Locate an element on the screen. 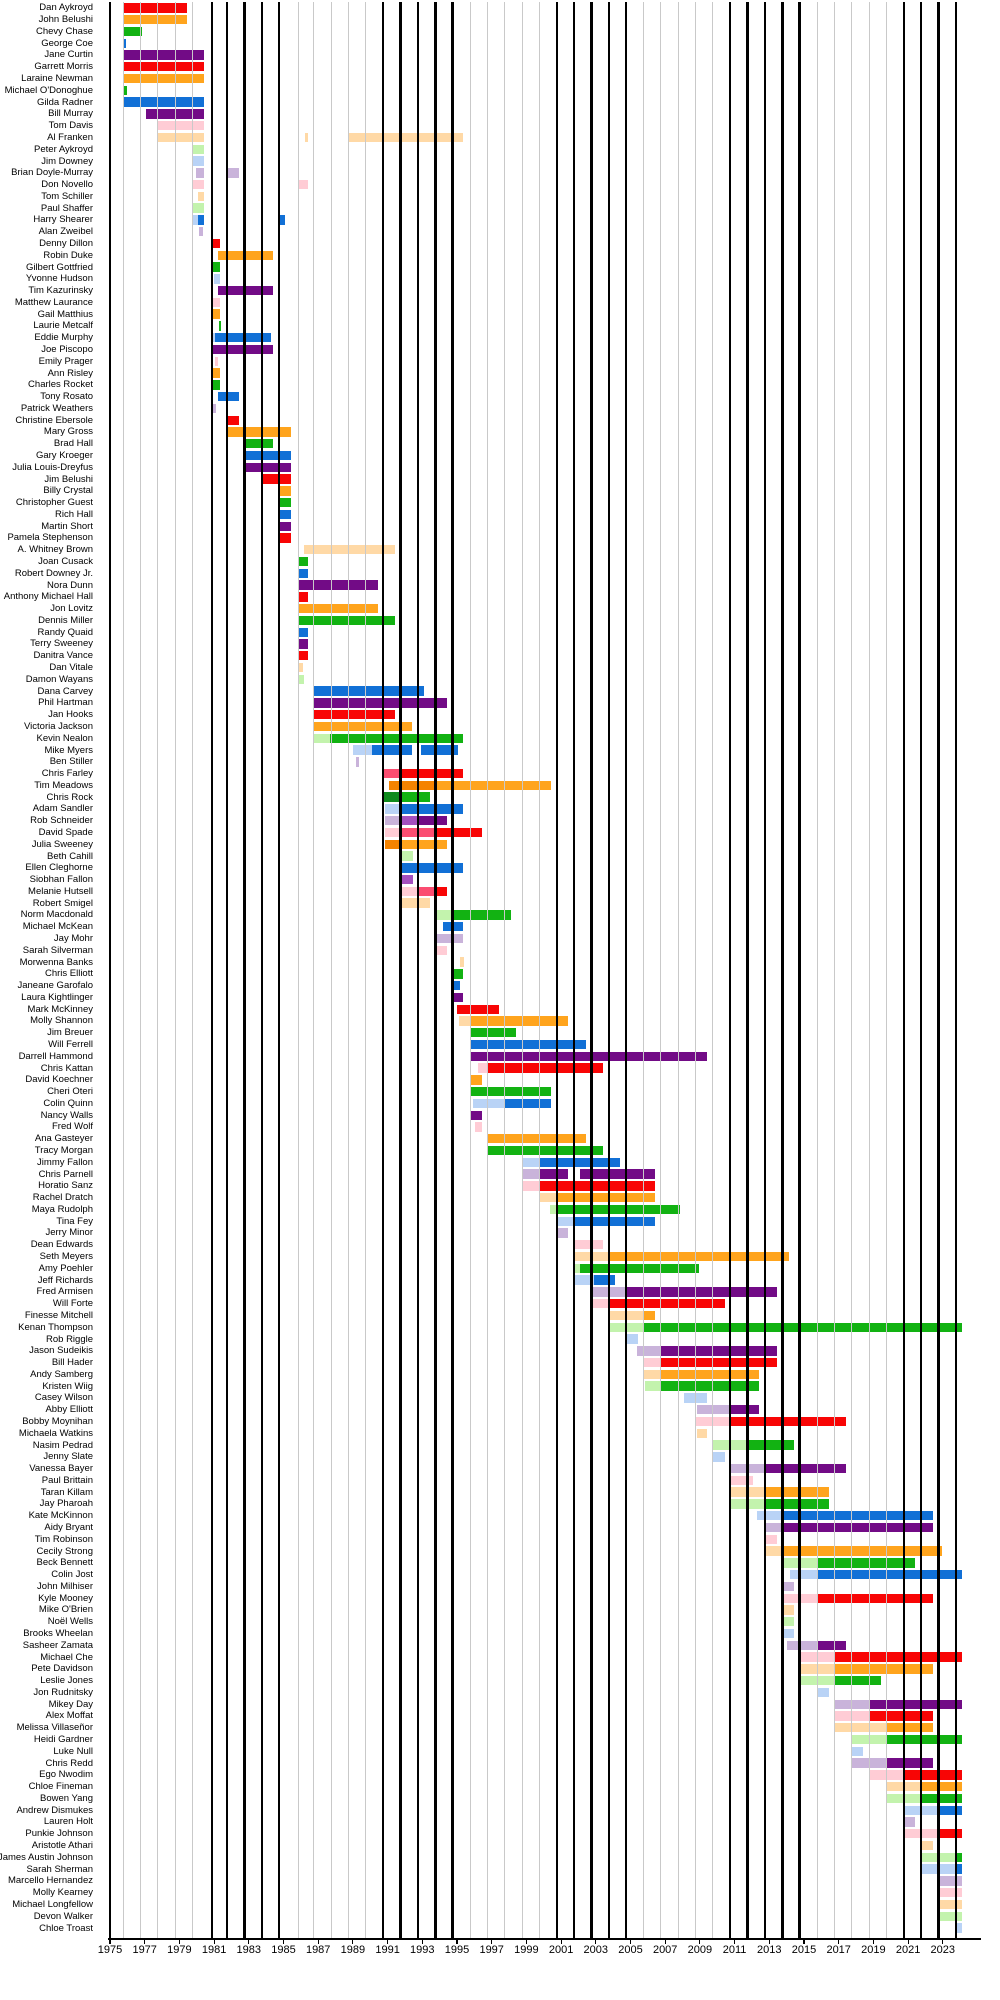 This screenshot has width=1000, height=2000. cast-row-label: Leslie Jones is located at coordinates (66, 1681).